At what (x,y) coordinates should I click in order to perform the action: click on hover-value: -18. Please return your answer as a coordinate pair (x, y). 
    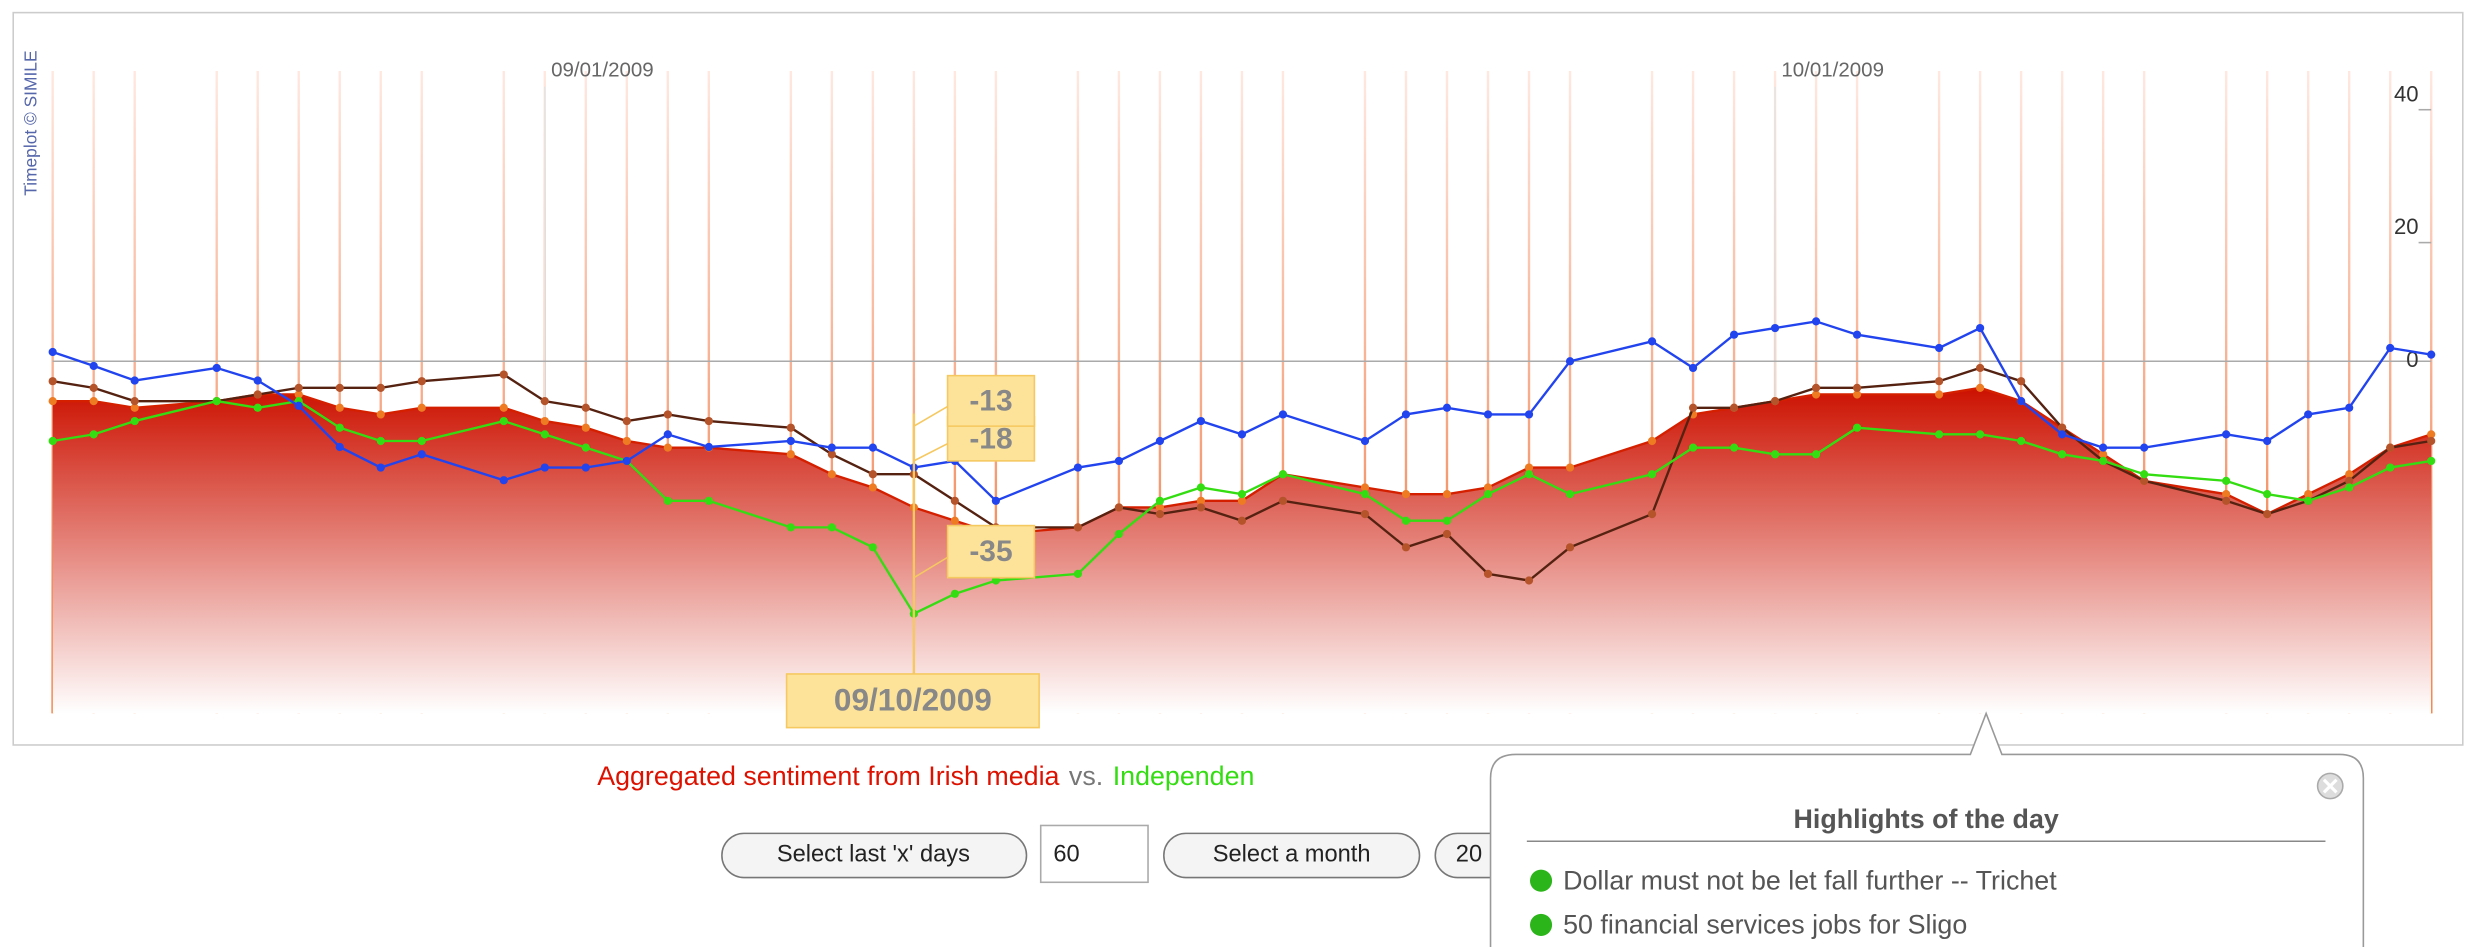
    Looking at the image, I should click on (990, 438).